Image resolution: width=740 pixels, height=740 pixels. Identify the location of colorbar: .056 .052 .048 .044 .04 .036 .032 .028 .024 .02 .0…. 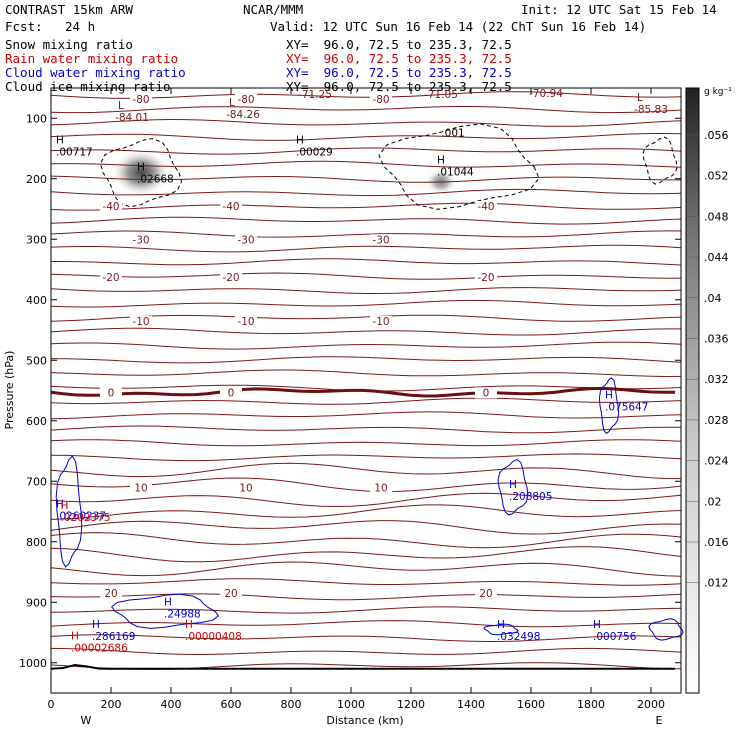
(707, 390).